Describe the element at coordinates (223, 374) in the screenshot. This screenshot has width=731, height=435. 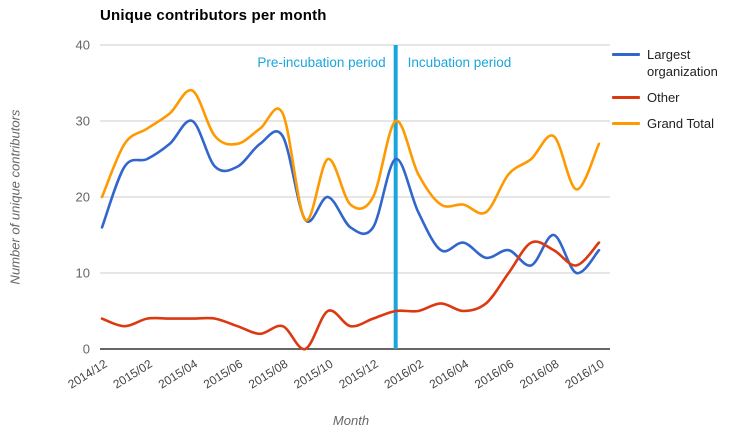
I see `x-tick-label: 2015/06` at that location.